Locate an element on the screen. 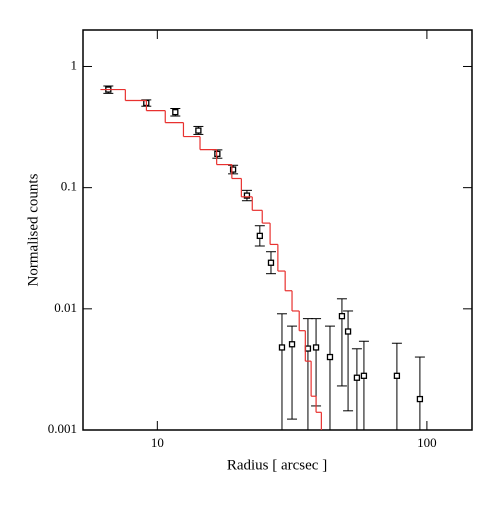 This screenshot has height=505, width=500. x-tick-label: 10 is located at coordinates (157, 442).